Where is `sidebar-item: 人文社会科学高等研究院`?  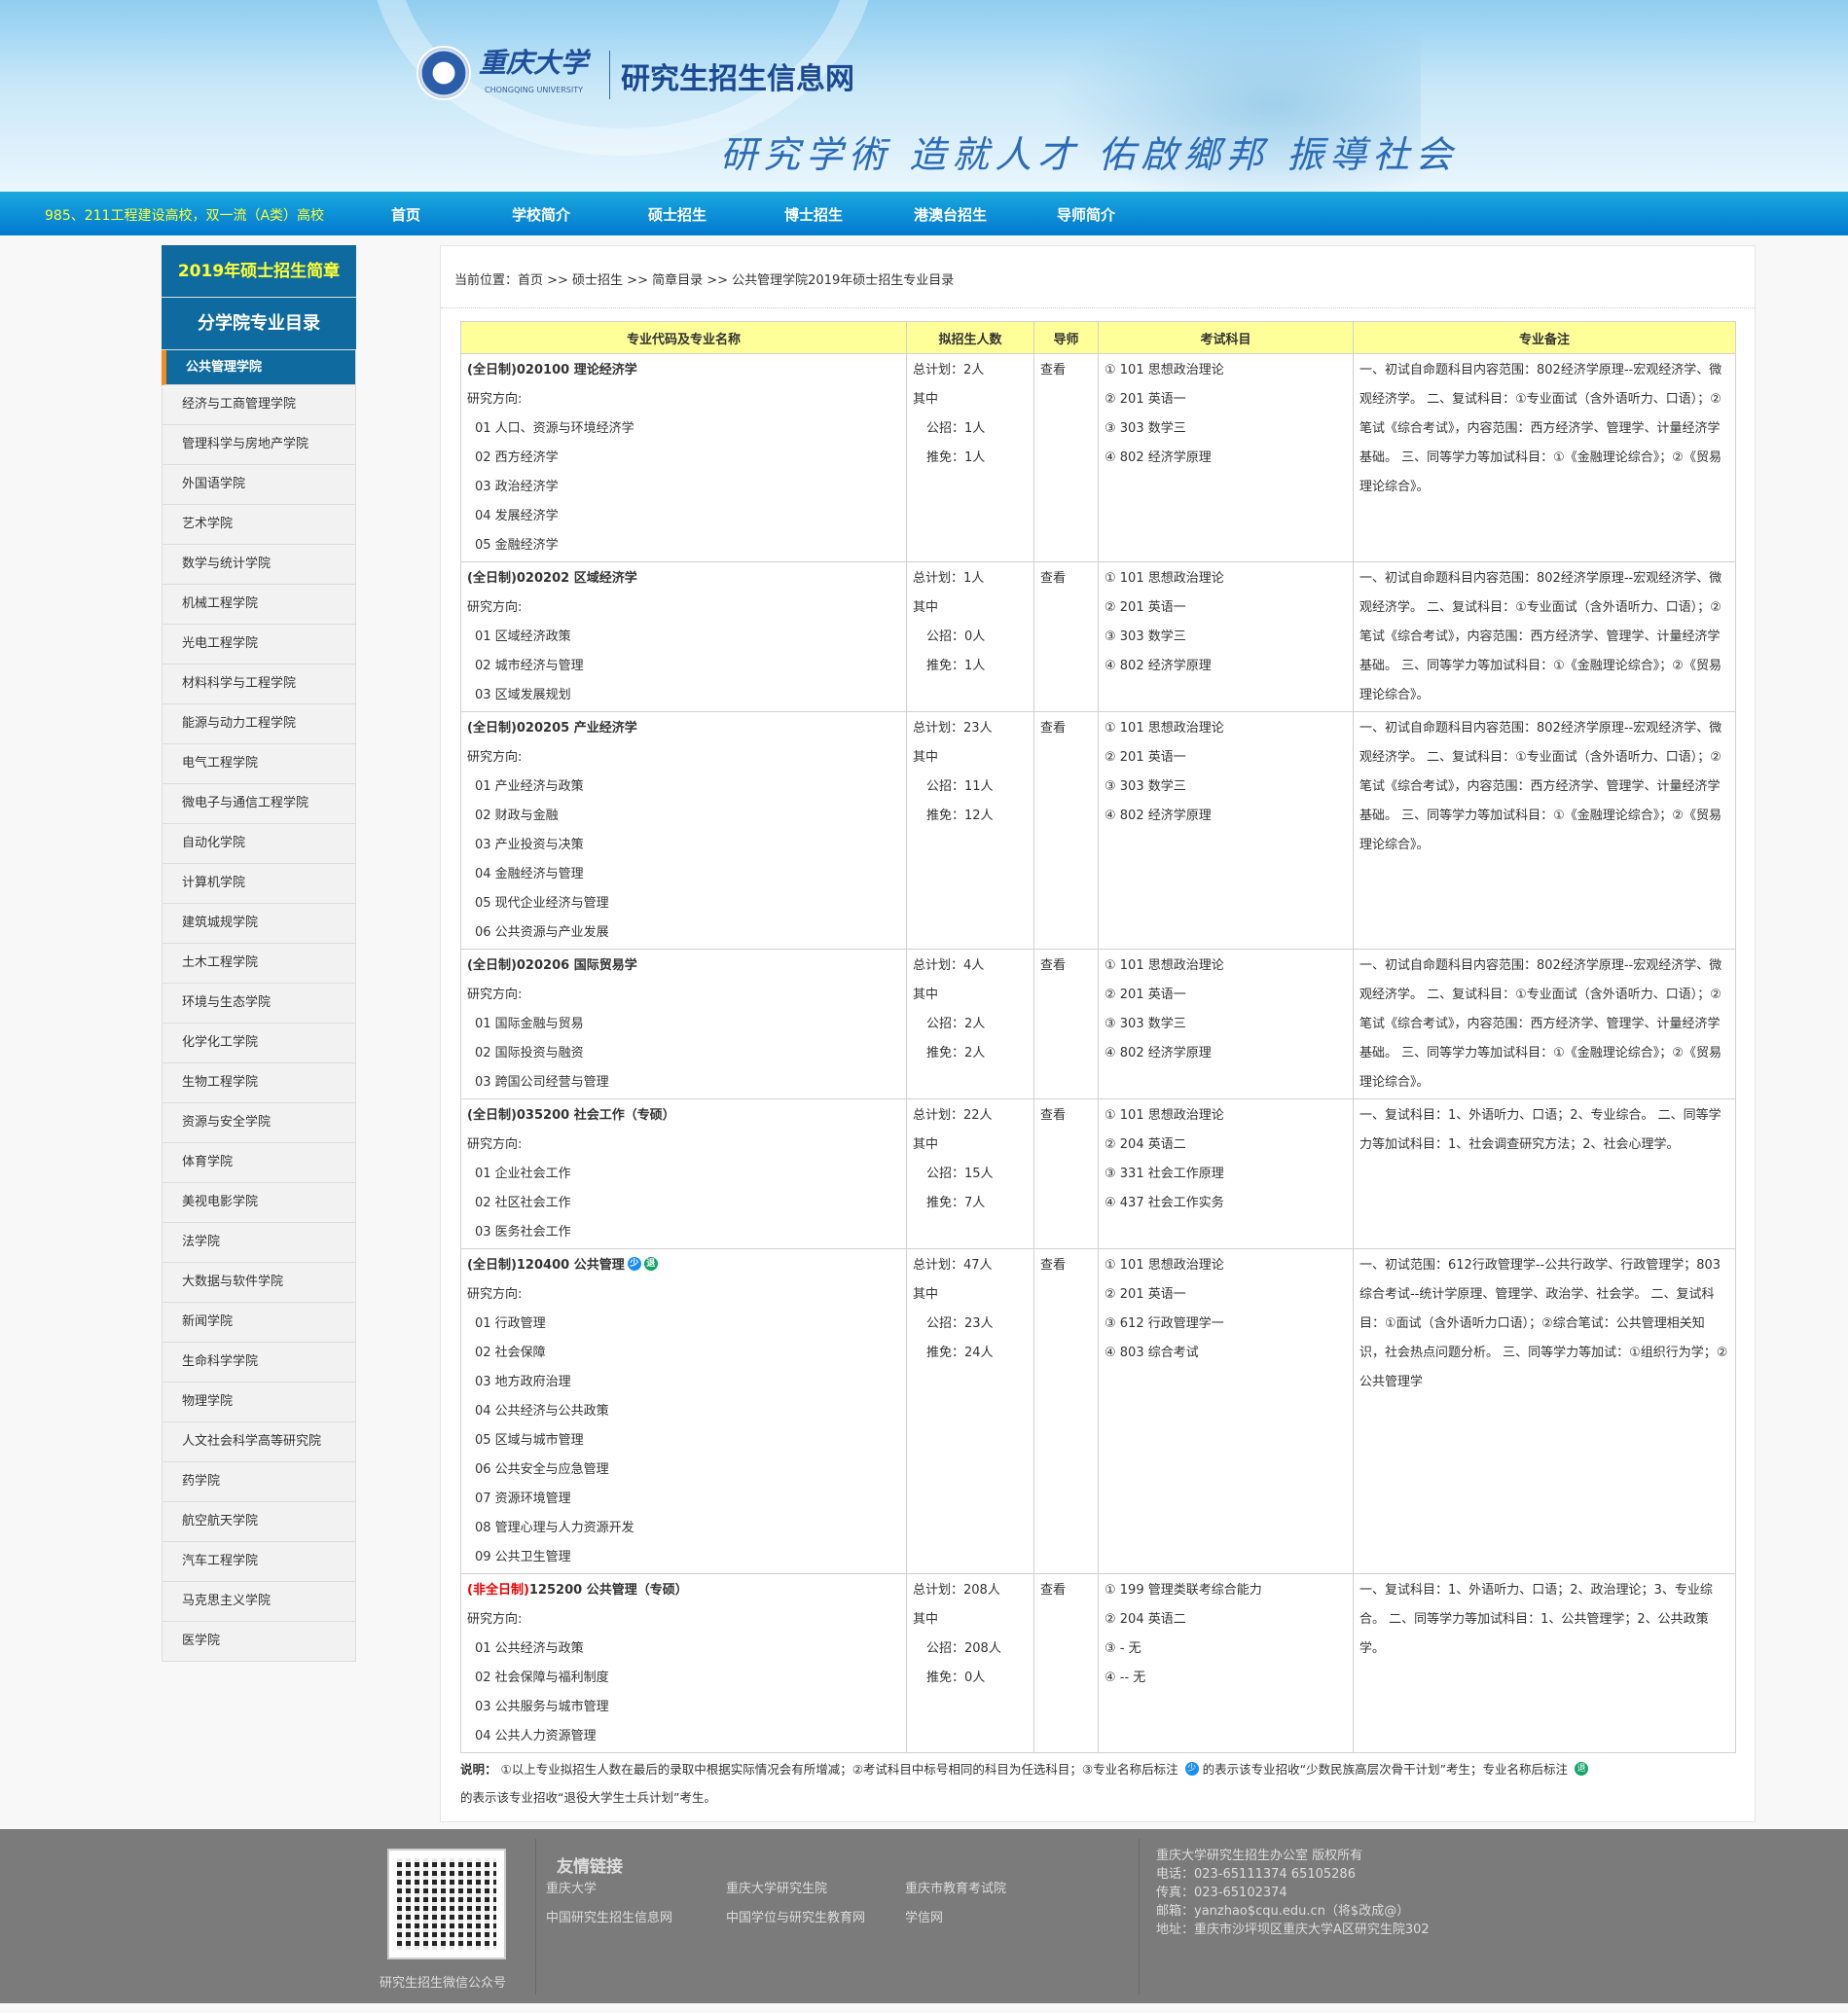 sidebar-item: 人文社会科学高等研究院 is located at coordinates (259, 1442).